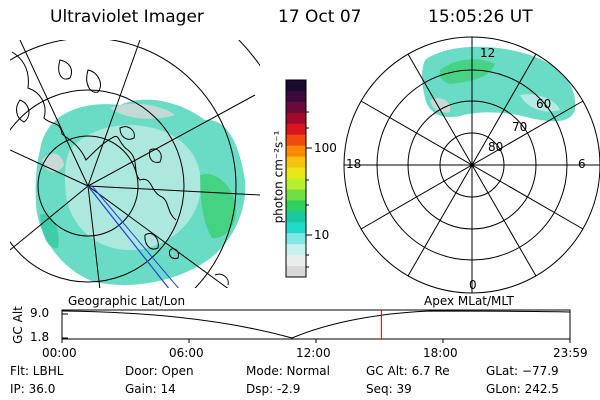 Image resolution: width=600 pixels, height=400 pixels. What do you see at coordinates (488, 53) in the screenshot?
I see `mlt-label-12: 12` at bounding box center [488, 53].